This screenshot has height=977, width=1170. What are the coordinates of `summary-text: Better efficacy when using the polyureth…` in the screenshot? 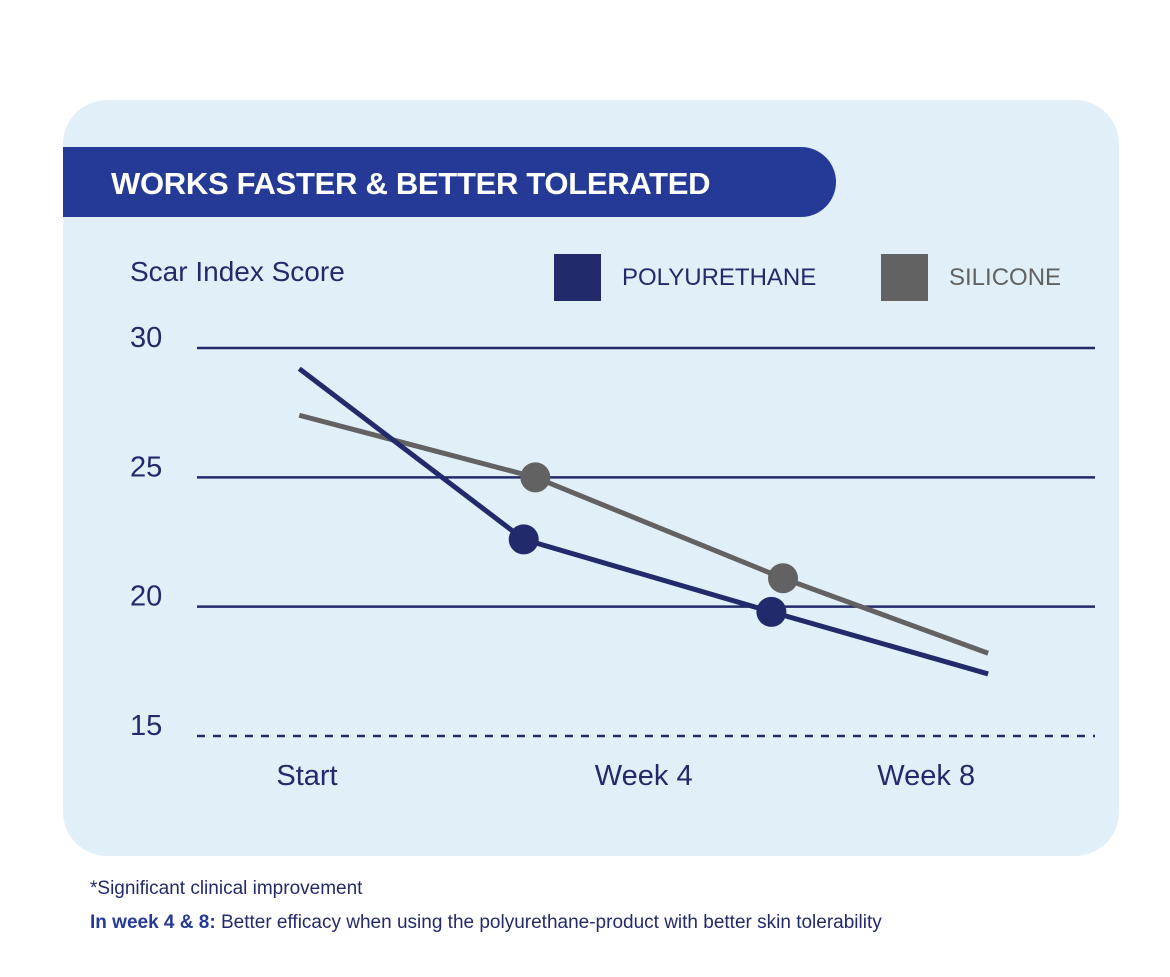 It's located at (548, 922).